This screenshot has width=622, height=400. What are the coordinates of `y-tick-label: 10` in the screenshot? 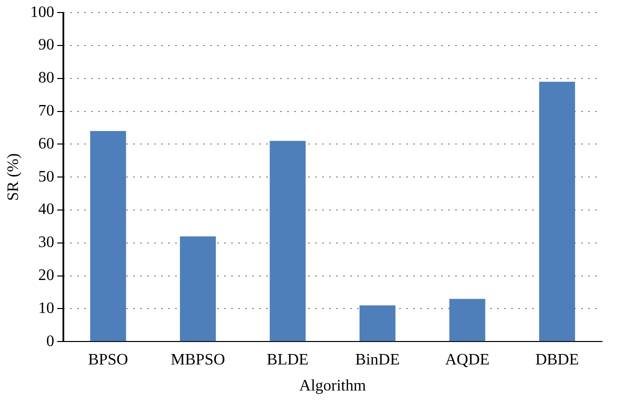 It's located at (46, 308).